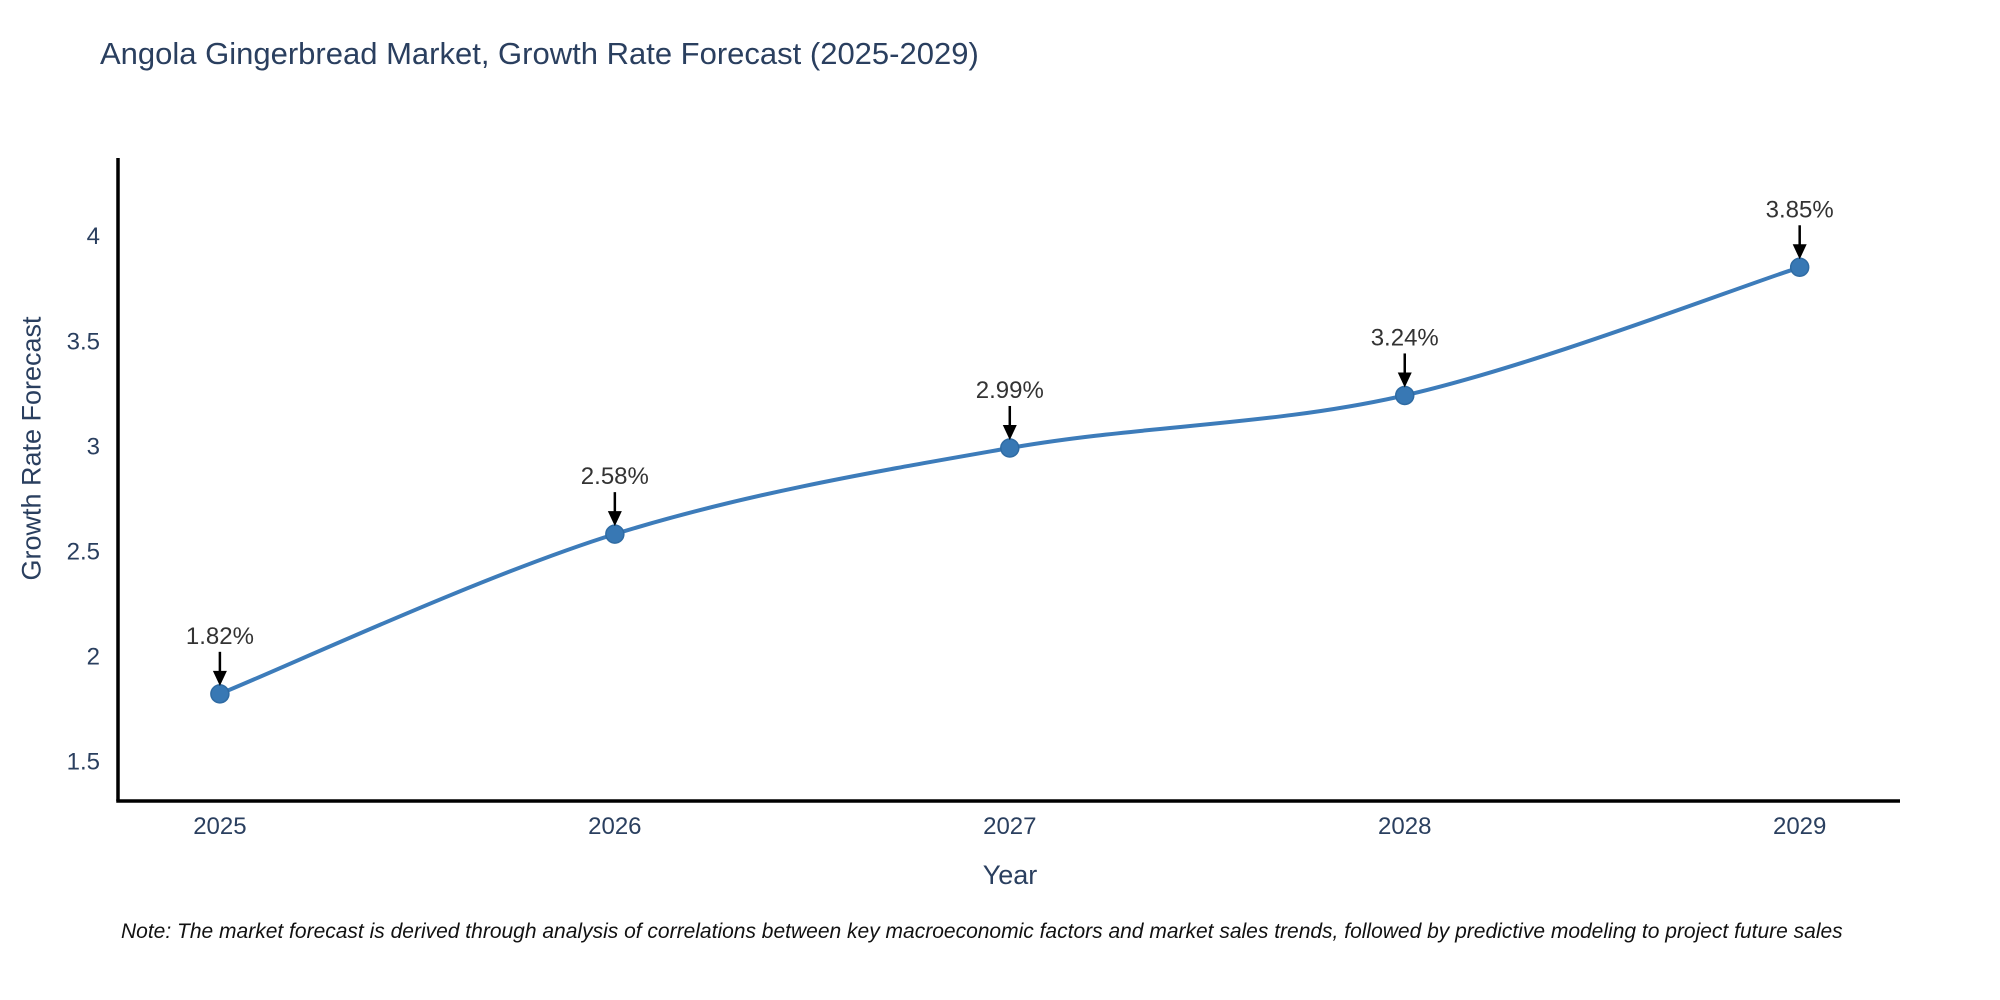 This screenshot has width=2000, height=1000. What do you see at coordinates (1010, 390) in the screenshot?
I see `point-value-label: 2.99%` at bounding box center [1010, 390].